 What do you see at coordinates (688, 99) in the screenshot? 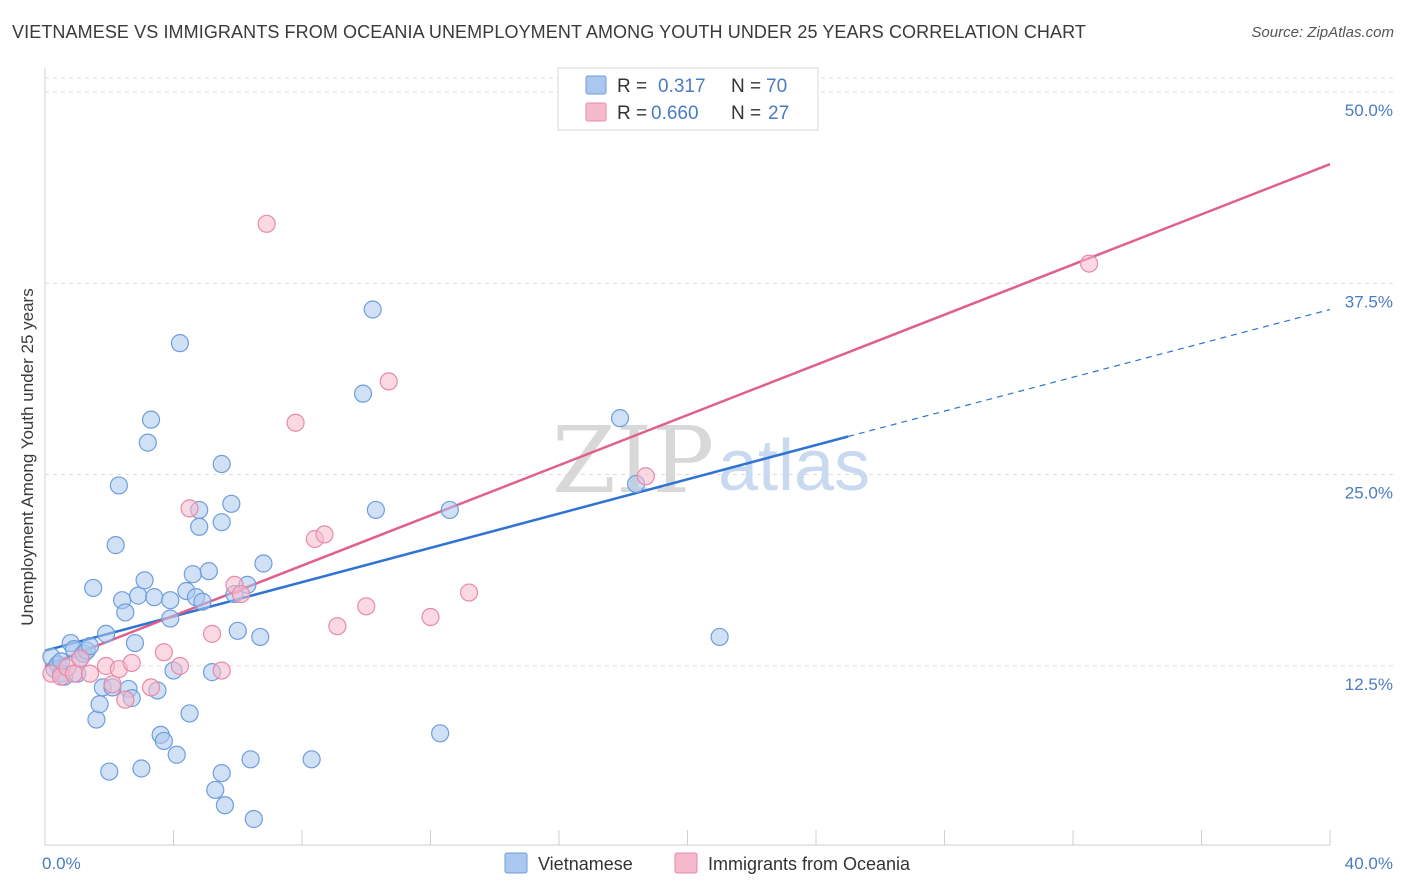
I see `top-legend: R = 0.317 N = 70 R = 0.660 N = 27` at bounding box center [688, 99].